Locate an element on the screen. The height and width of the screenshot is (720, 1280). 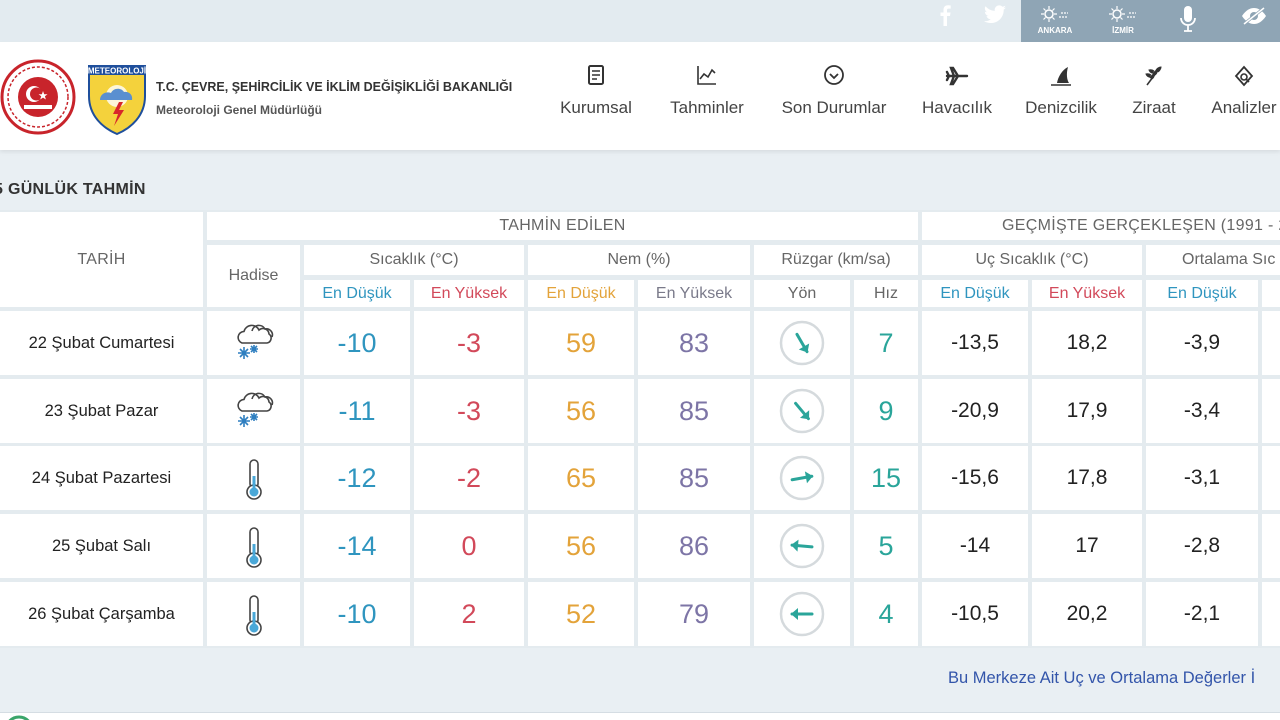
bottom-icon is located at coordinates (19, 717).